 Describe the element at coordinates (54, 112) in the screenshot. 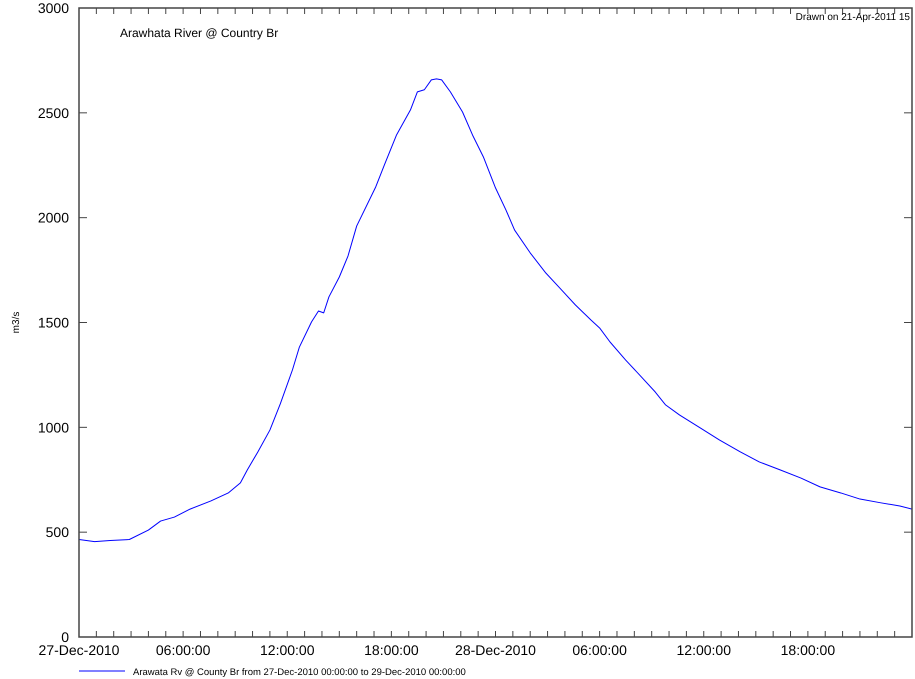

I see `y-tick-label: 2500` at that location.